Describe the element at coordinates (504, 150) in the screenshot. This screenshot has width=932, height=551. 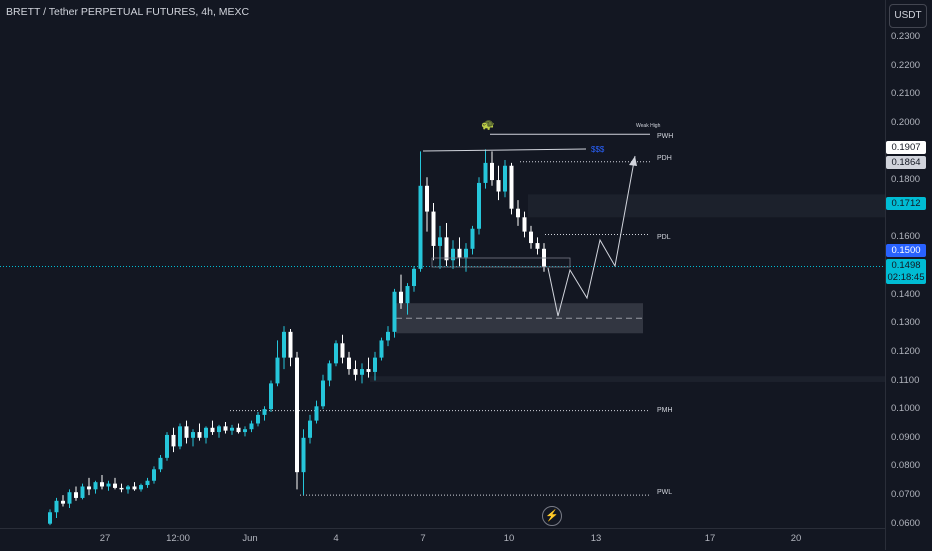
I see `liquidity-line` at that location.